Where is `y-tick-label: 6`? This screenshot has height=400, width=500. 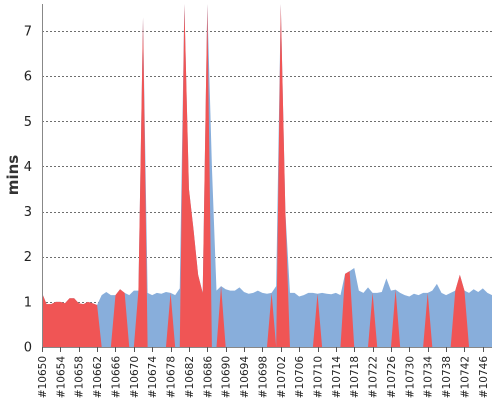 y-tick-label: 6 is located at coordinates (28, 77).